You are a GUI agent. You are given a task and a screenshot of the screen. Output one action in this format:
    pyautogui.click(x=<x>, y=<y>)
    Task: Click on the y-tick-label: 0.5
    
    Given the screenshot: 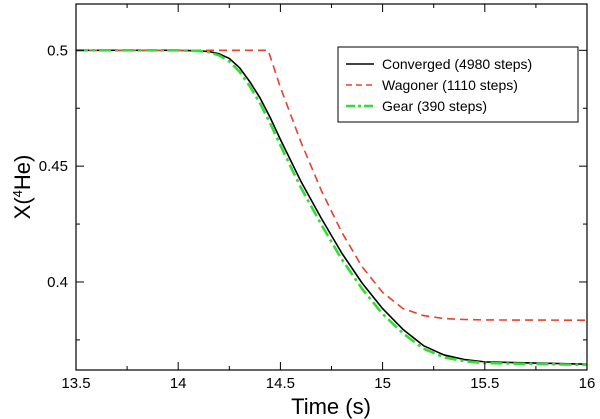 What is the action you would take?
    pyautogui.click(x=57, y=50)
    